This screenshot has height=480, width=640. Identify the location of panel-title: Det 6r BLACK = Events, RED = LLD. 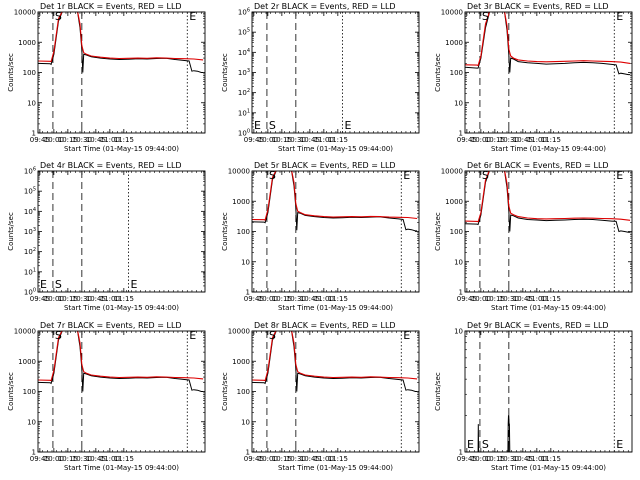
(538, 165).